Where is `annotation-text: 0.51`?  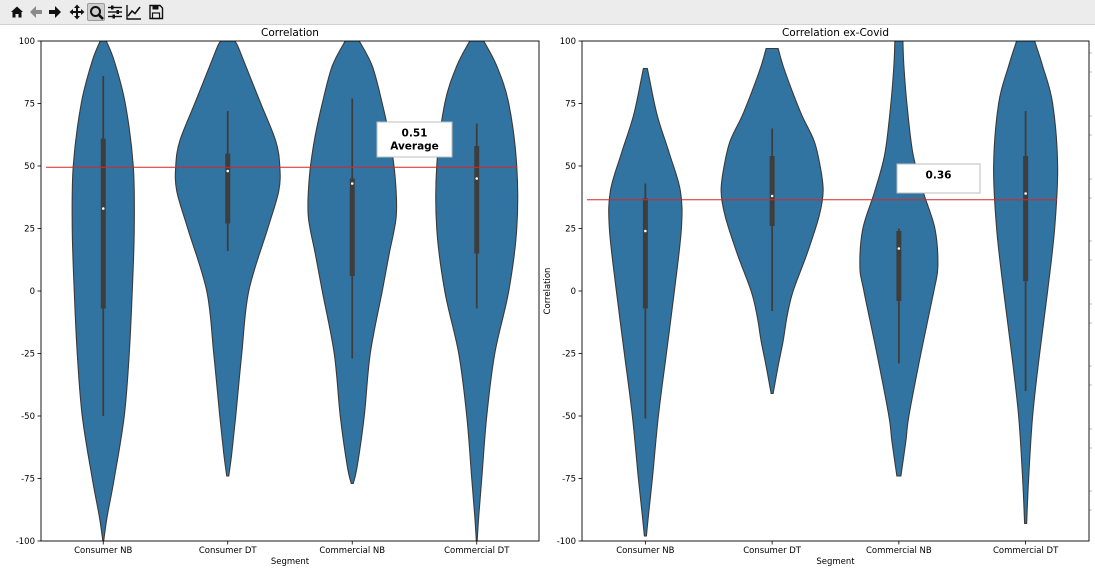
annotation-text: 0.51 is located at coordinates (415, 134).